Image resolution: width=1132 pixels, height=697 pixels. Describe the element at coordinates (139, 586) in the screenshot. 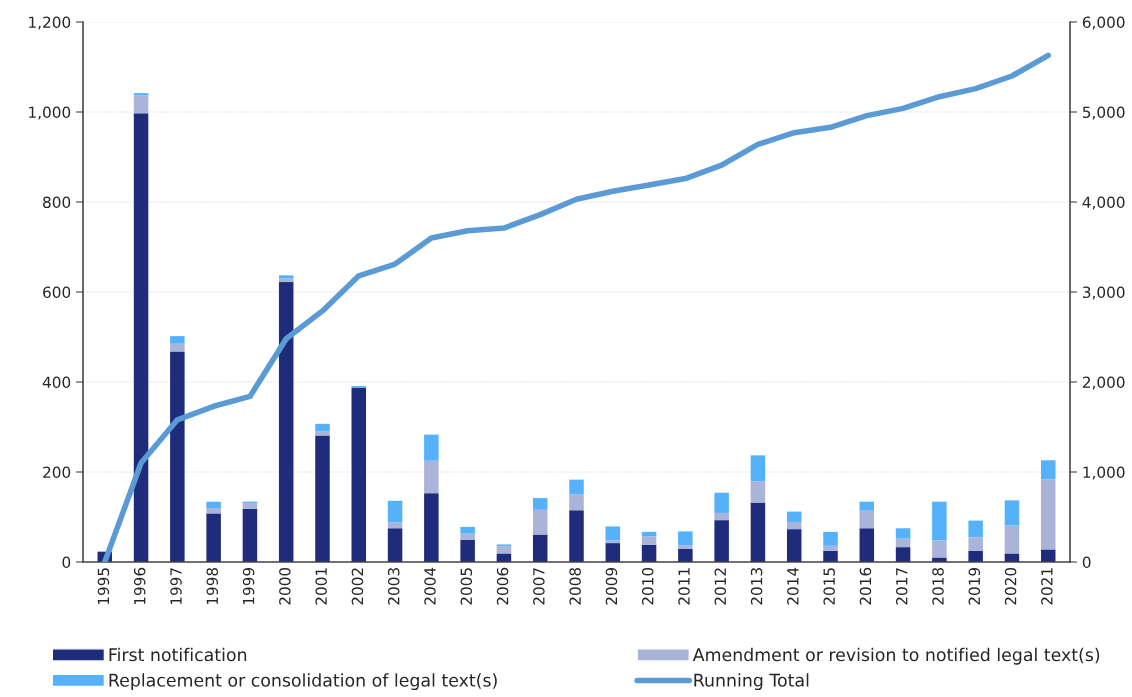

I see `x-tick-label: 1996` at that location.